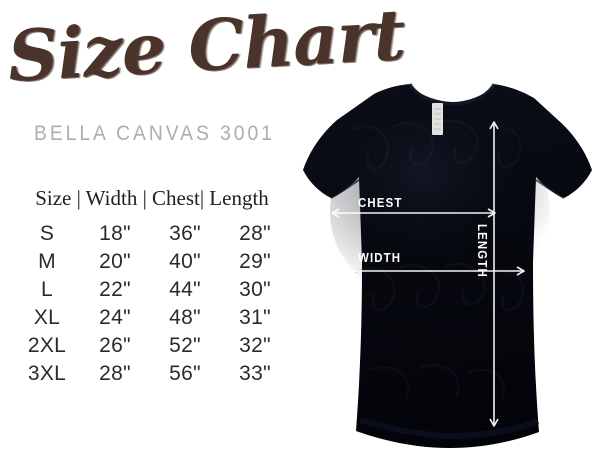 This screenshot has height=474, width=600. Describe the element at coordinates (47, 289) in the screenshot. I see `cell-size: L` at that location.